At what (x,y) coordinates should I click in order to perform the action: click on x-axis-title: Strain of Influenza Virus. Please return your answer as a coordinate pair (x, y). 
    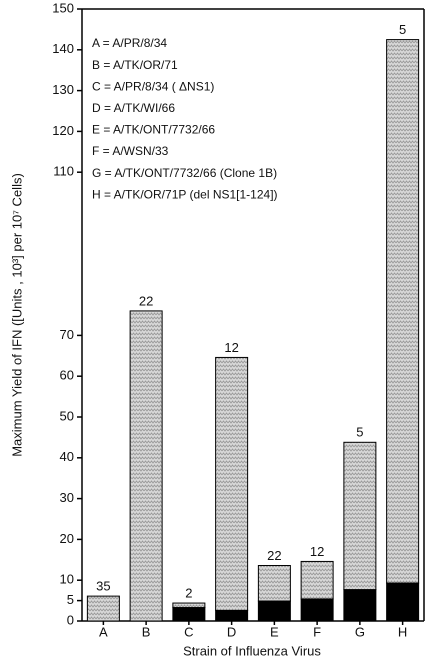
    Looking at the image, I should click on (252, 650).